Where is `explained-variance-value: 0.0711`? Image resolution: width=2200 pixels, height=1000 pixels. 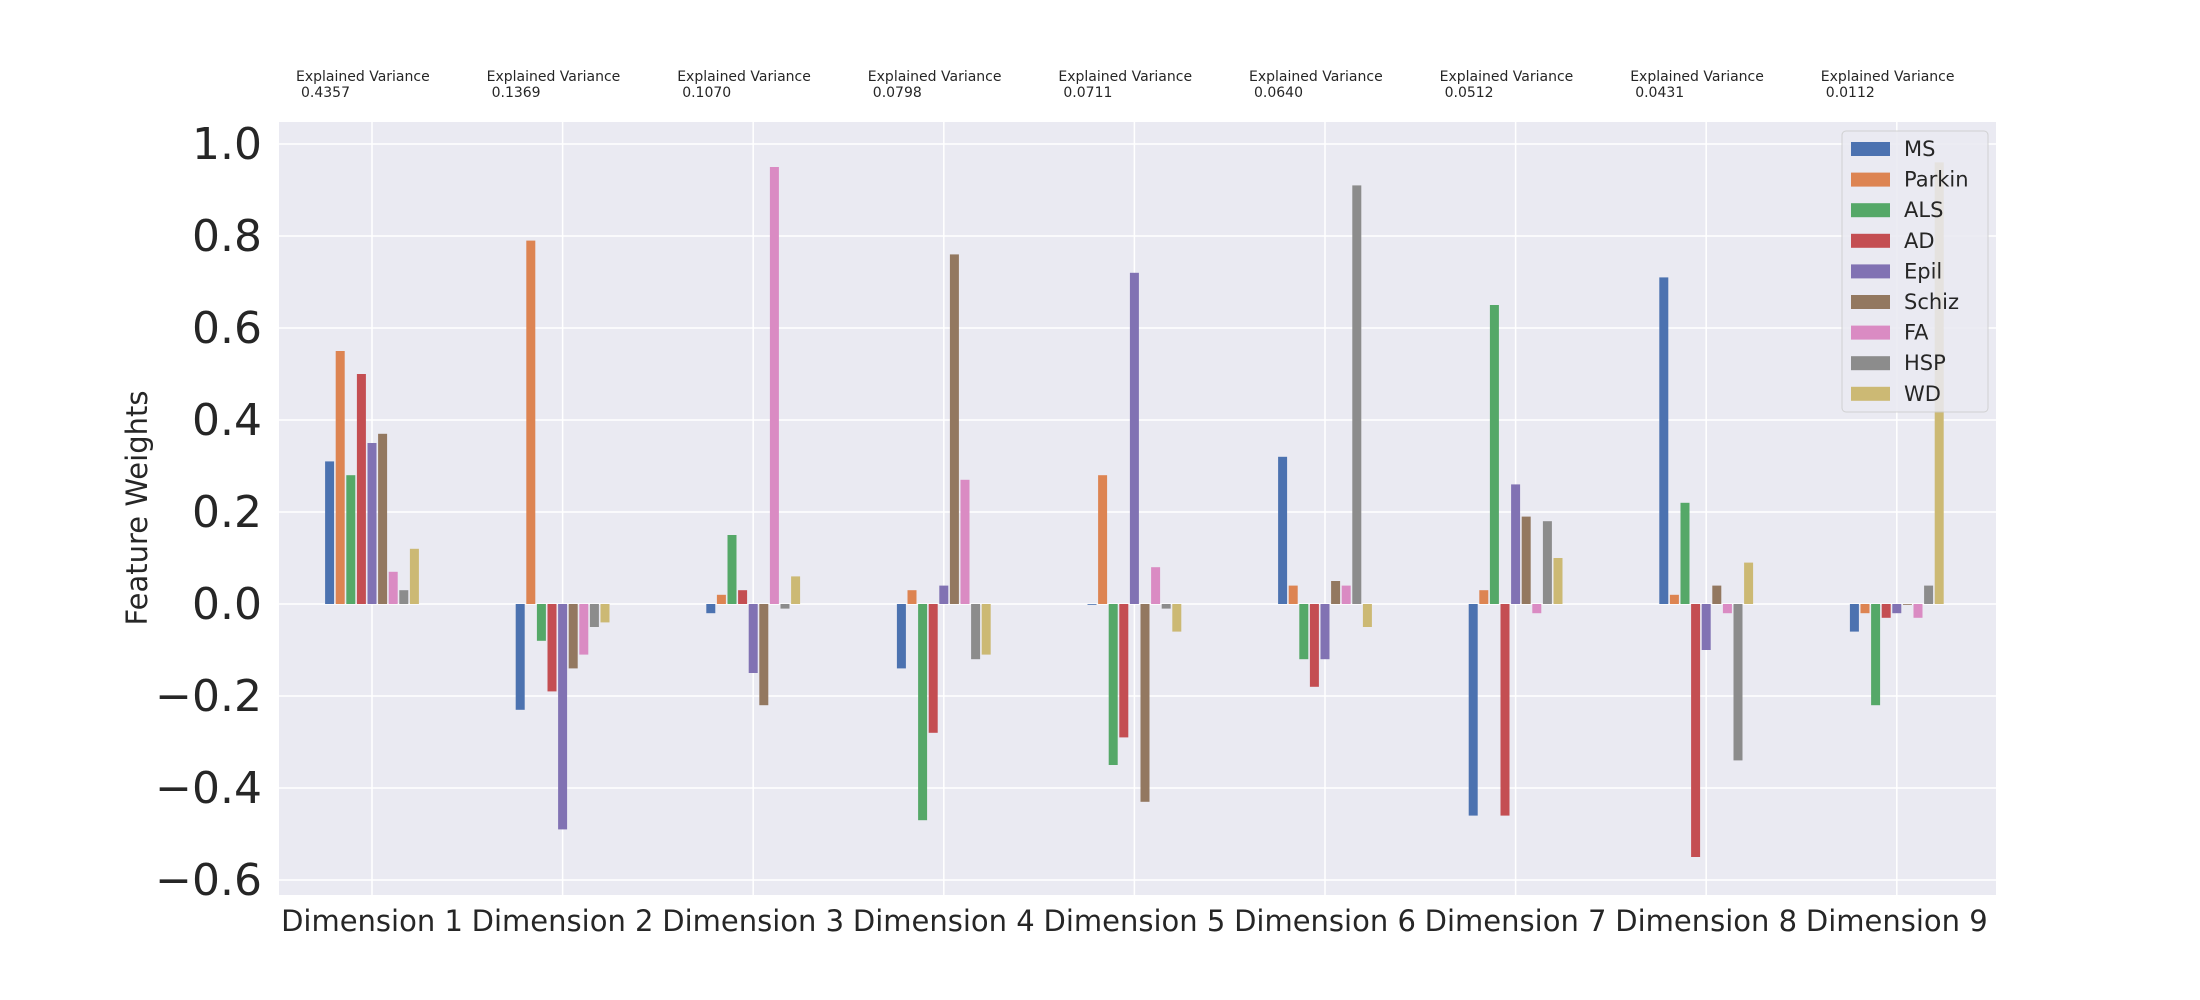
explained-variance-value: 0.0711 is located at coordinates (1087, 93).